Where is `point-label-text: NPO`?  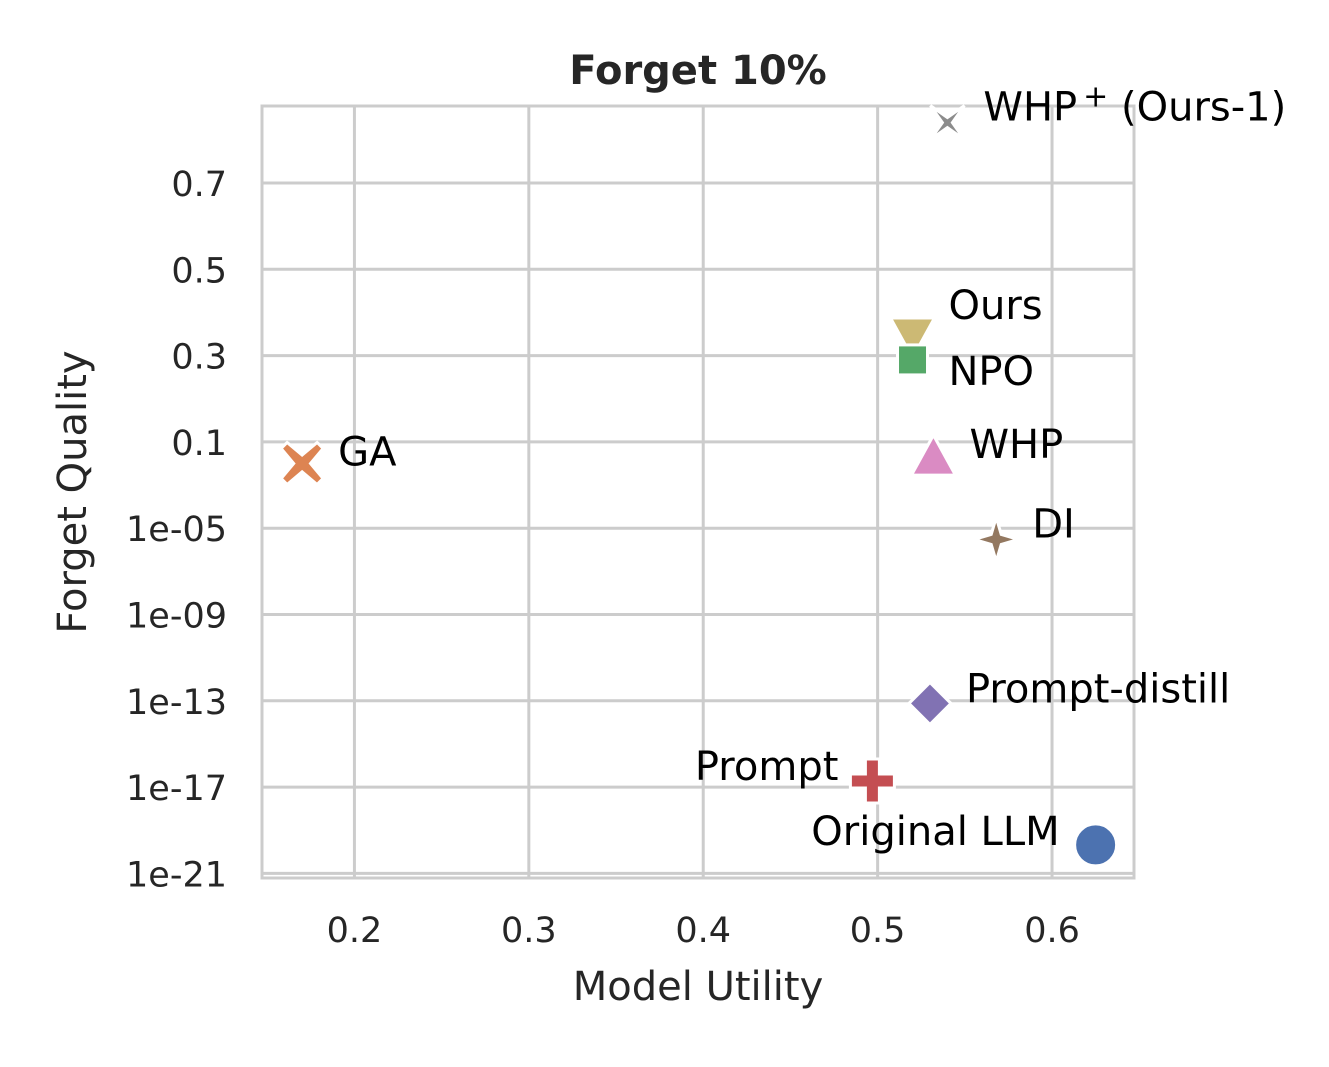 point-label-text: NPO is located at coordinates (992, 372).